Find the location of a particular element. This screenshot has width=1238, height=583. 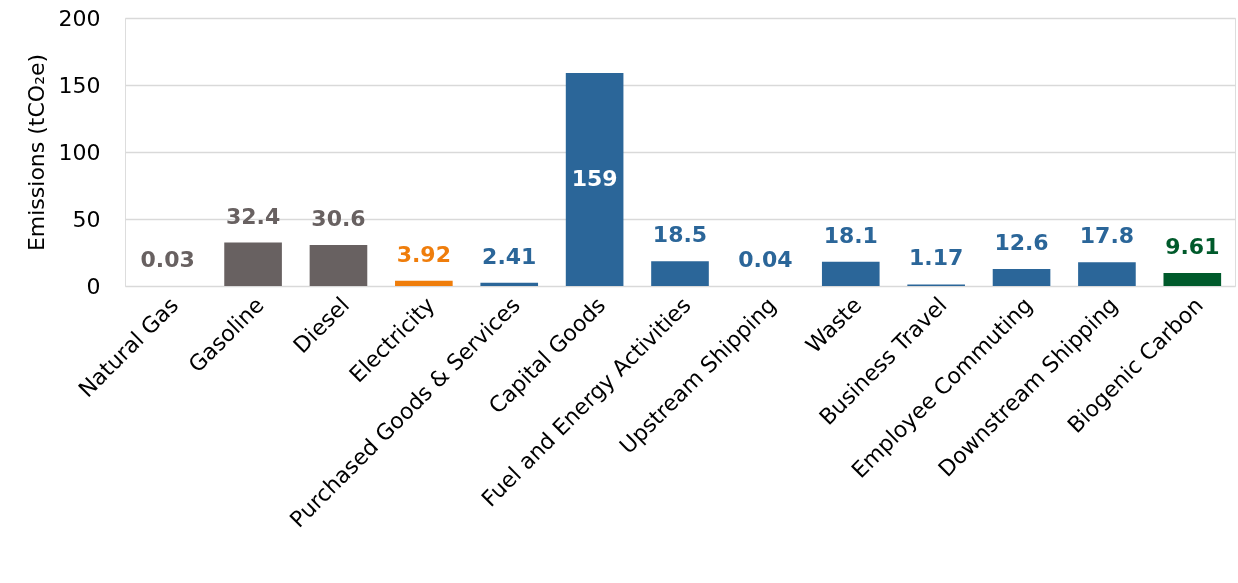

data-label: 32.4 is located at coordinates (253, 216).